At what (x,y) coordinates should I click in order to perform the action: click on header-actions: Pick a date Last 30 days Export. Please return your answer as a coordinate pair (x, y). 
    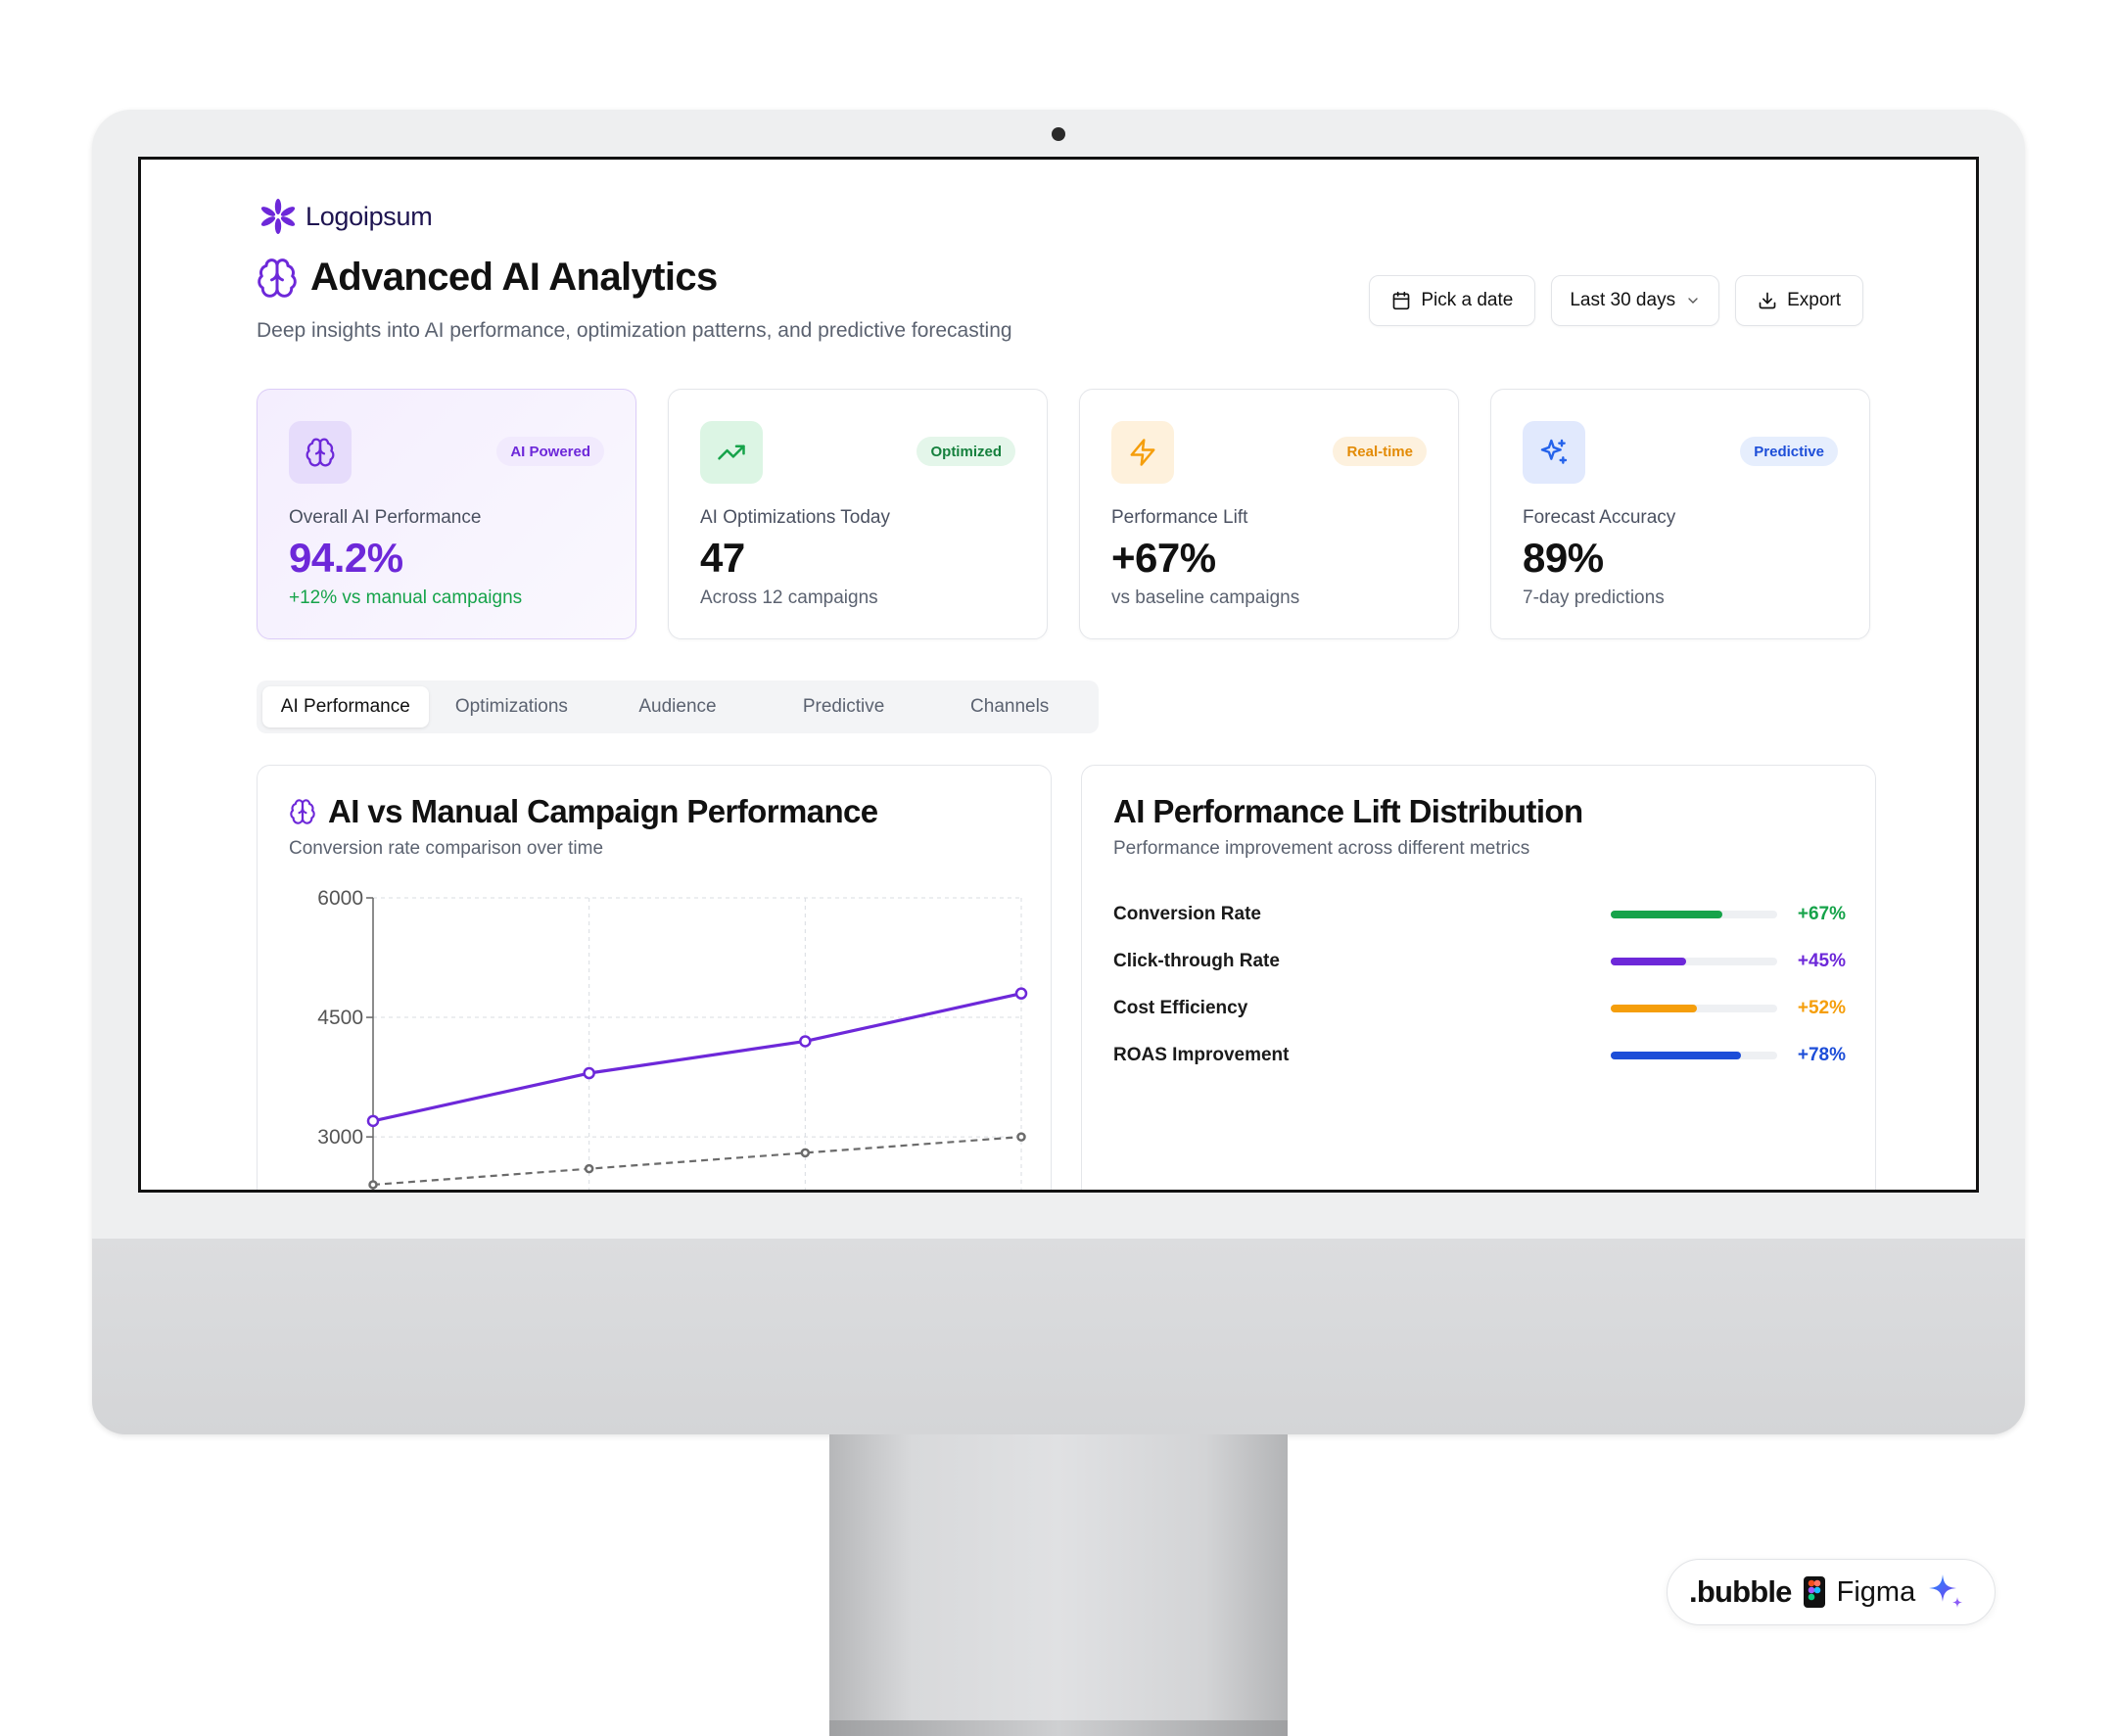
    Looking at the image, I should click on (1616, 300).